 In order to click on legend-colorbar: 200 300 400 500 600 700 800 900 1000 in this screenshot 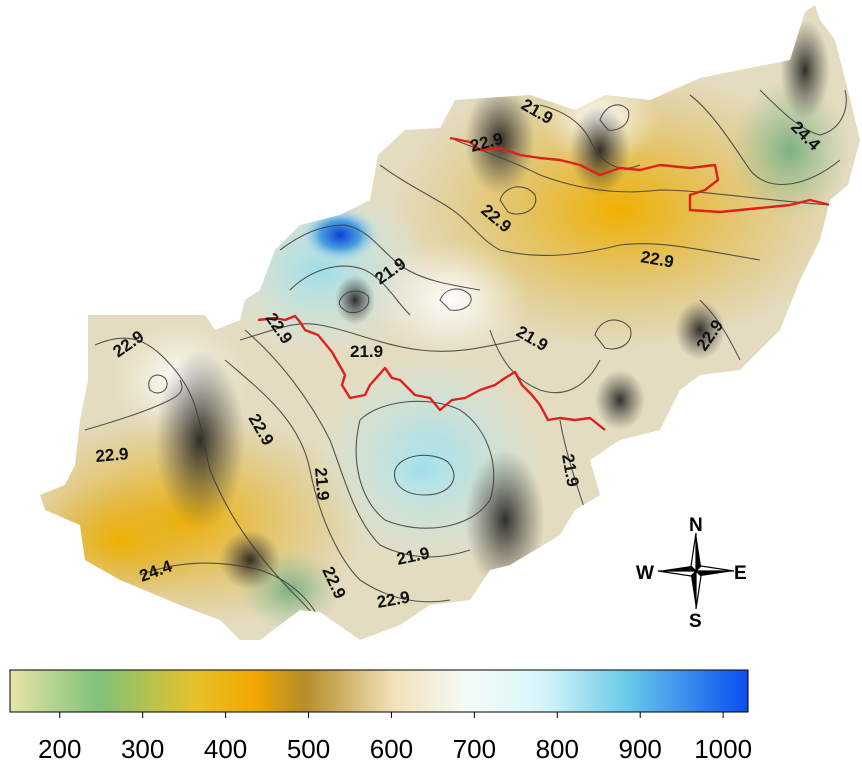, I will do `click(380, 716)`.